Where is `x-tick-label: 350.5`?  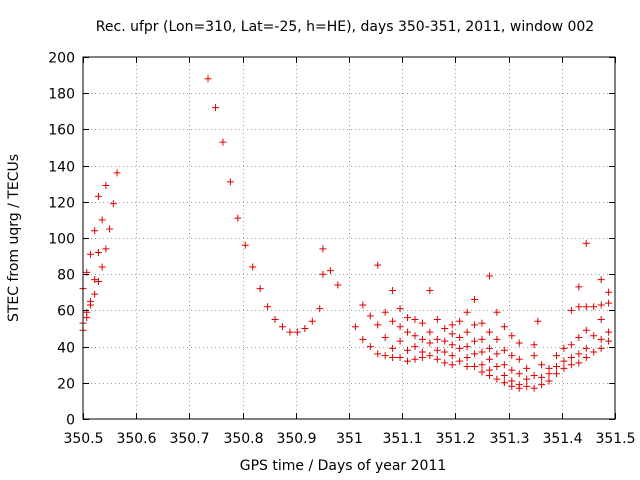
x-tick-label: 350.5 is located at coordinates (83, 439).